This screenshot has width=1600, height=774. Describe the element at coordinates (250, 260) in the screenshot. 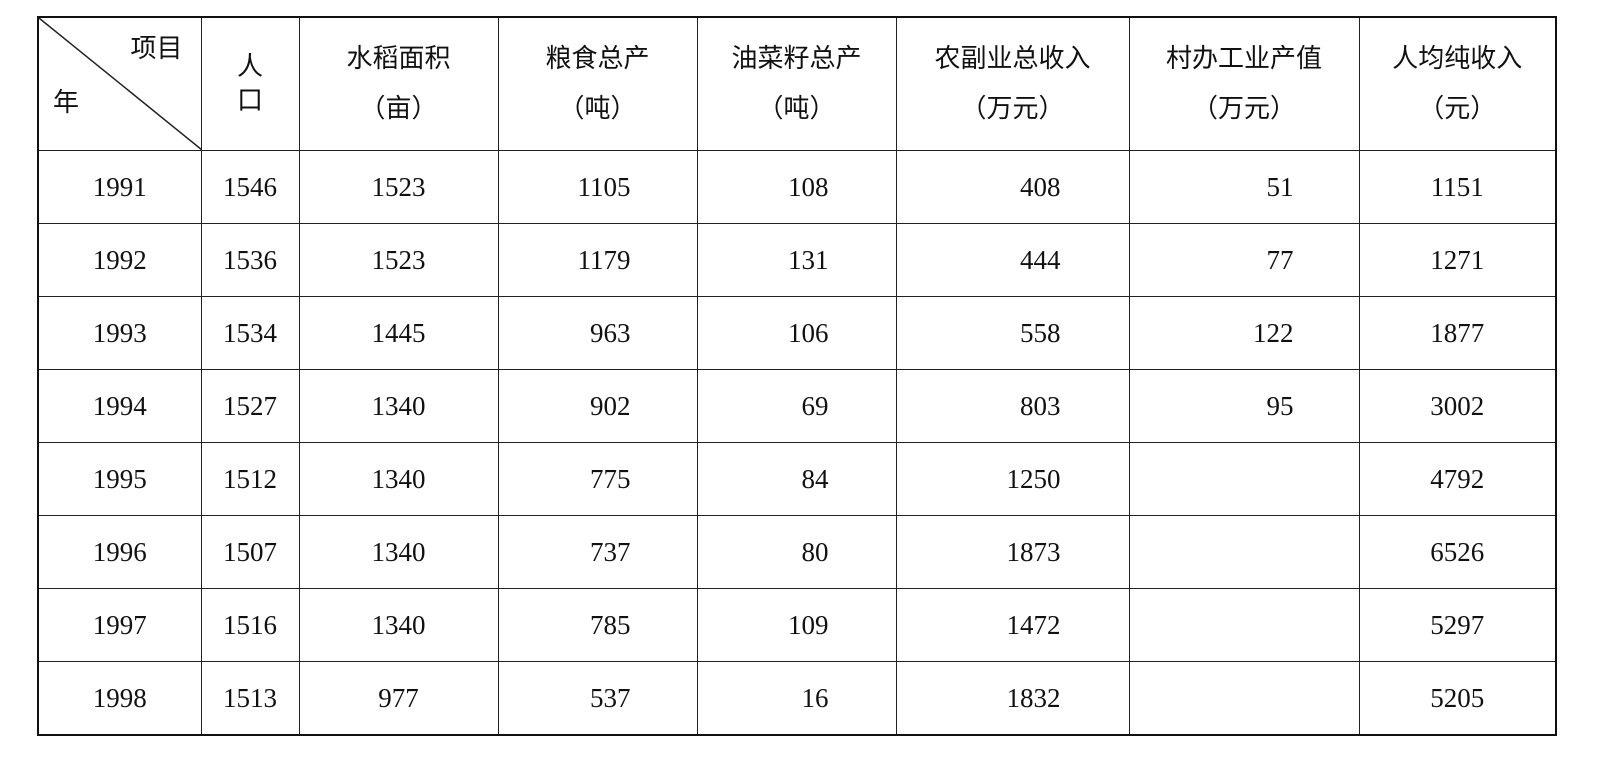

I see `cell-population: 1536` at that location.